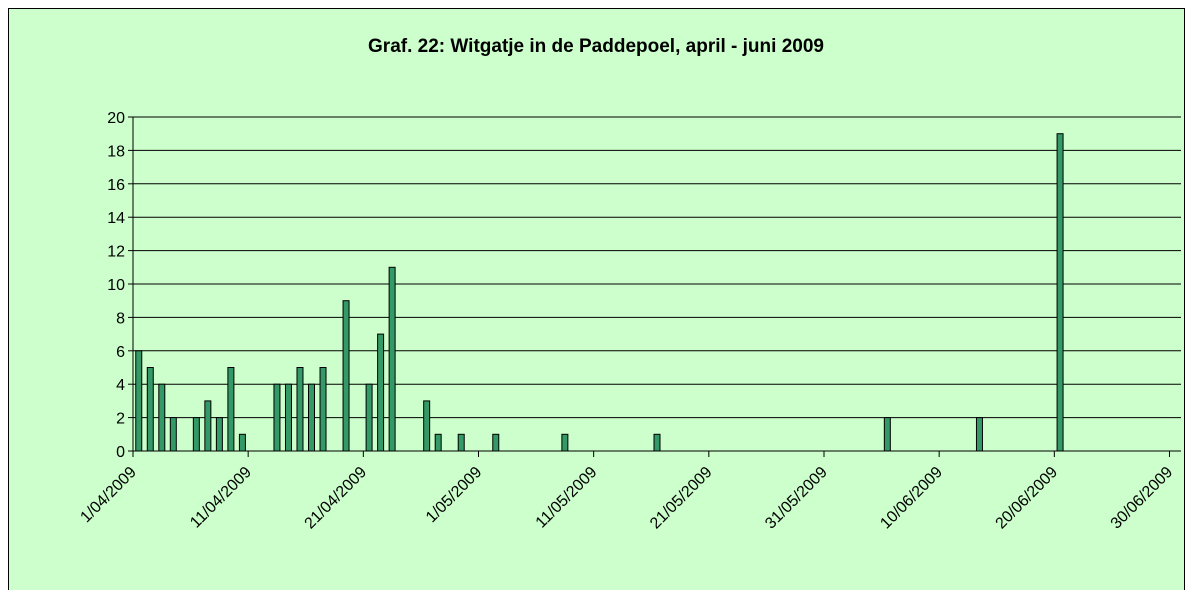 This screenshot has width=1192, height=590. What do you see at coordinates (120, 452) in the screenshot?
I see `y-tick-label: 0` at bounding box center [120, 452].